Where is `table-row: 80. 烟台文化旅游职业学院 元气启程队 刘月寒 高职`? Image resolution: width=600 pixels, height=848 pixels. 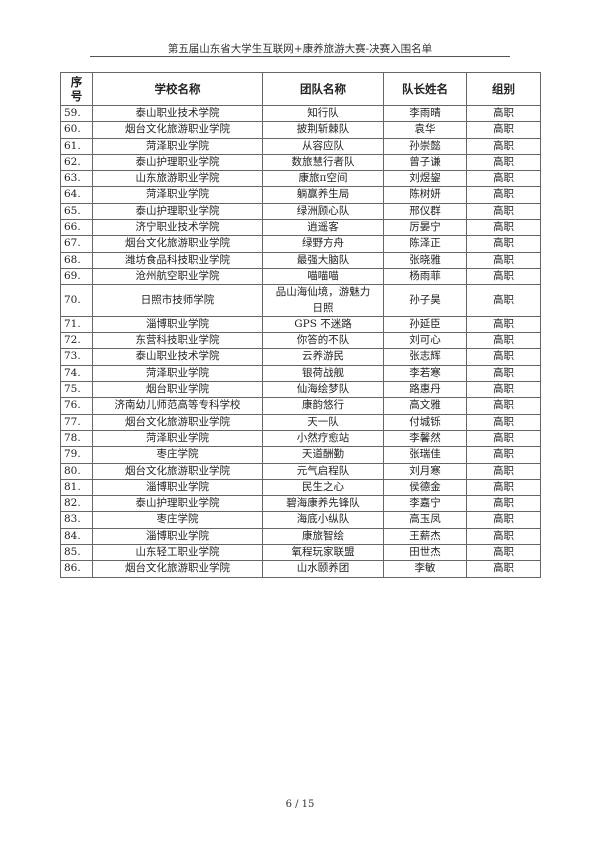
table-row: 80. 烟台文化旅游职业学院 元气启程队 刘月寒 高职 is located at coordinates (300, 471).